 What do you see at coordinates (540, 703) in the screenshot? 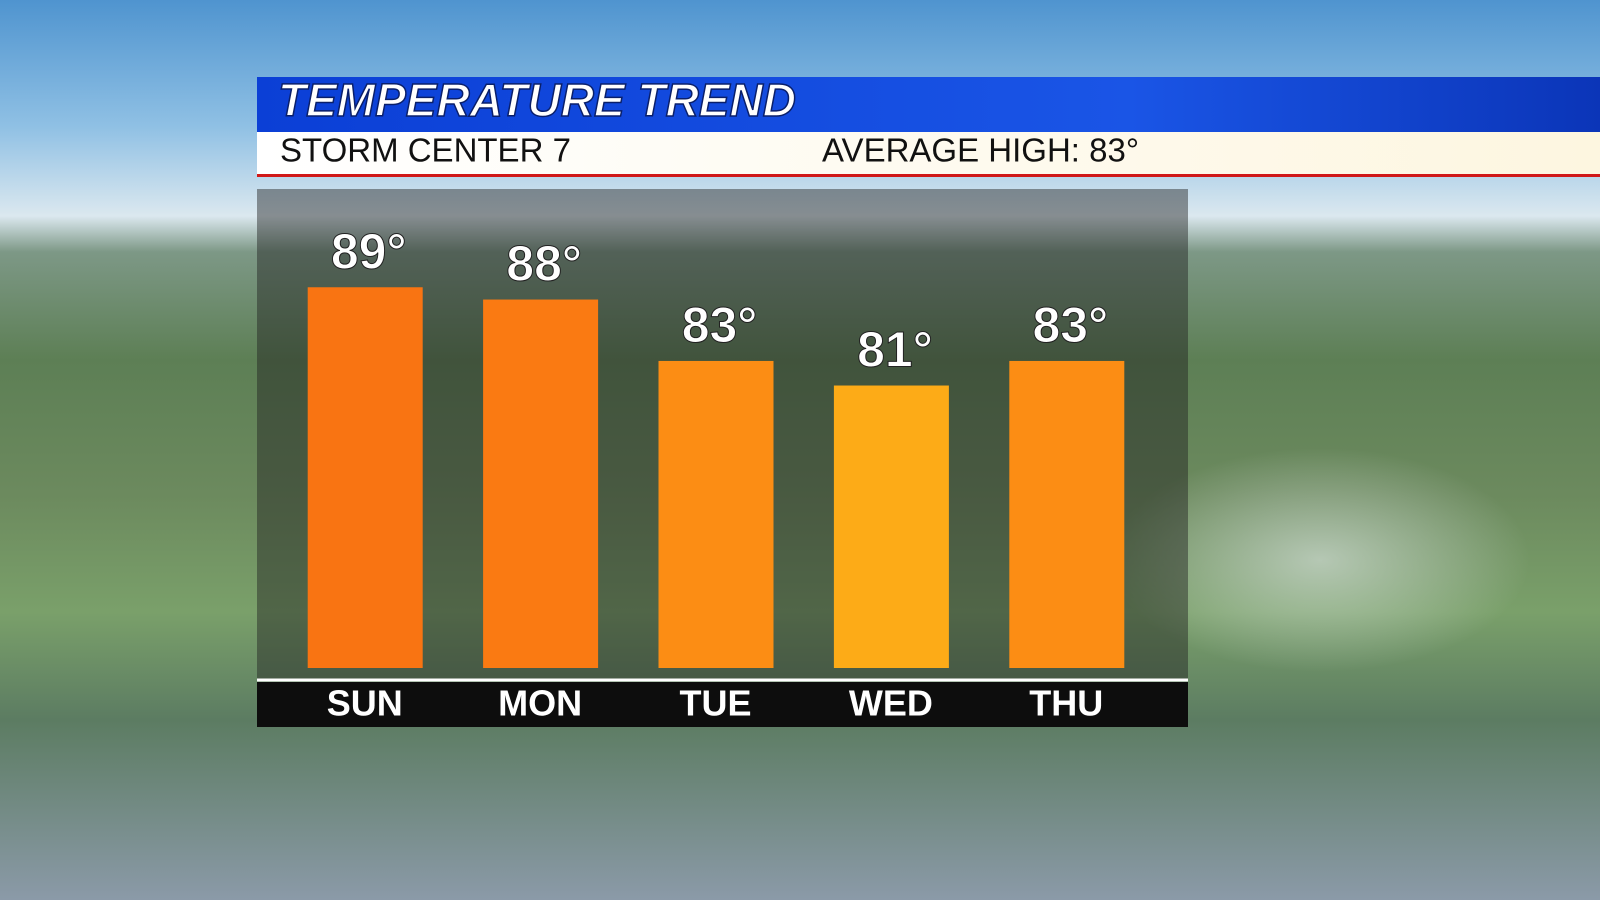
I see `x-tick-label: MON` at bounding box center [540, 703].